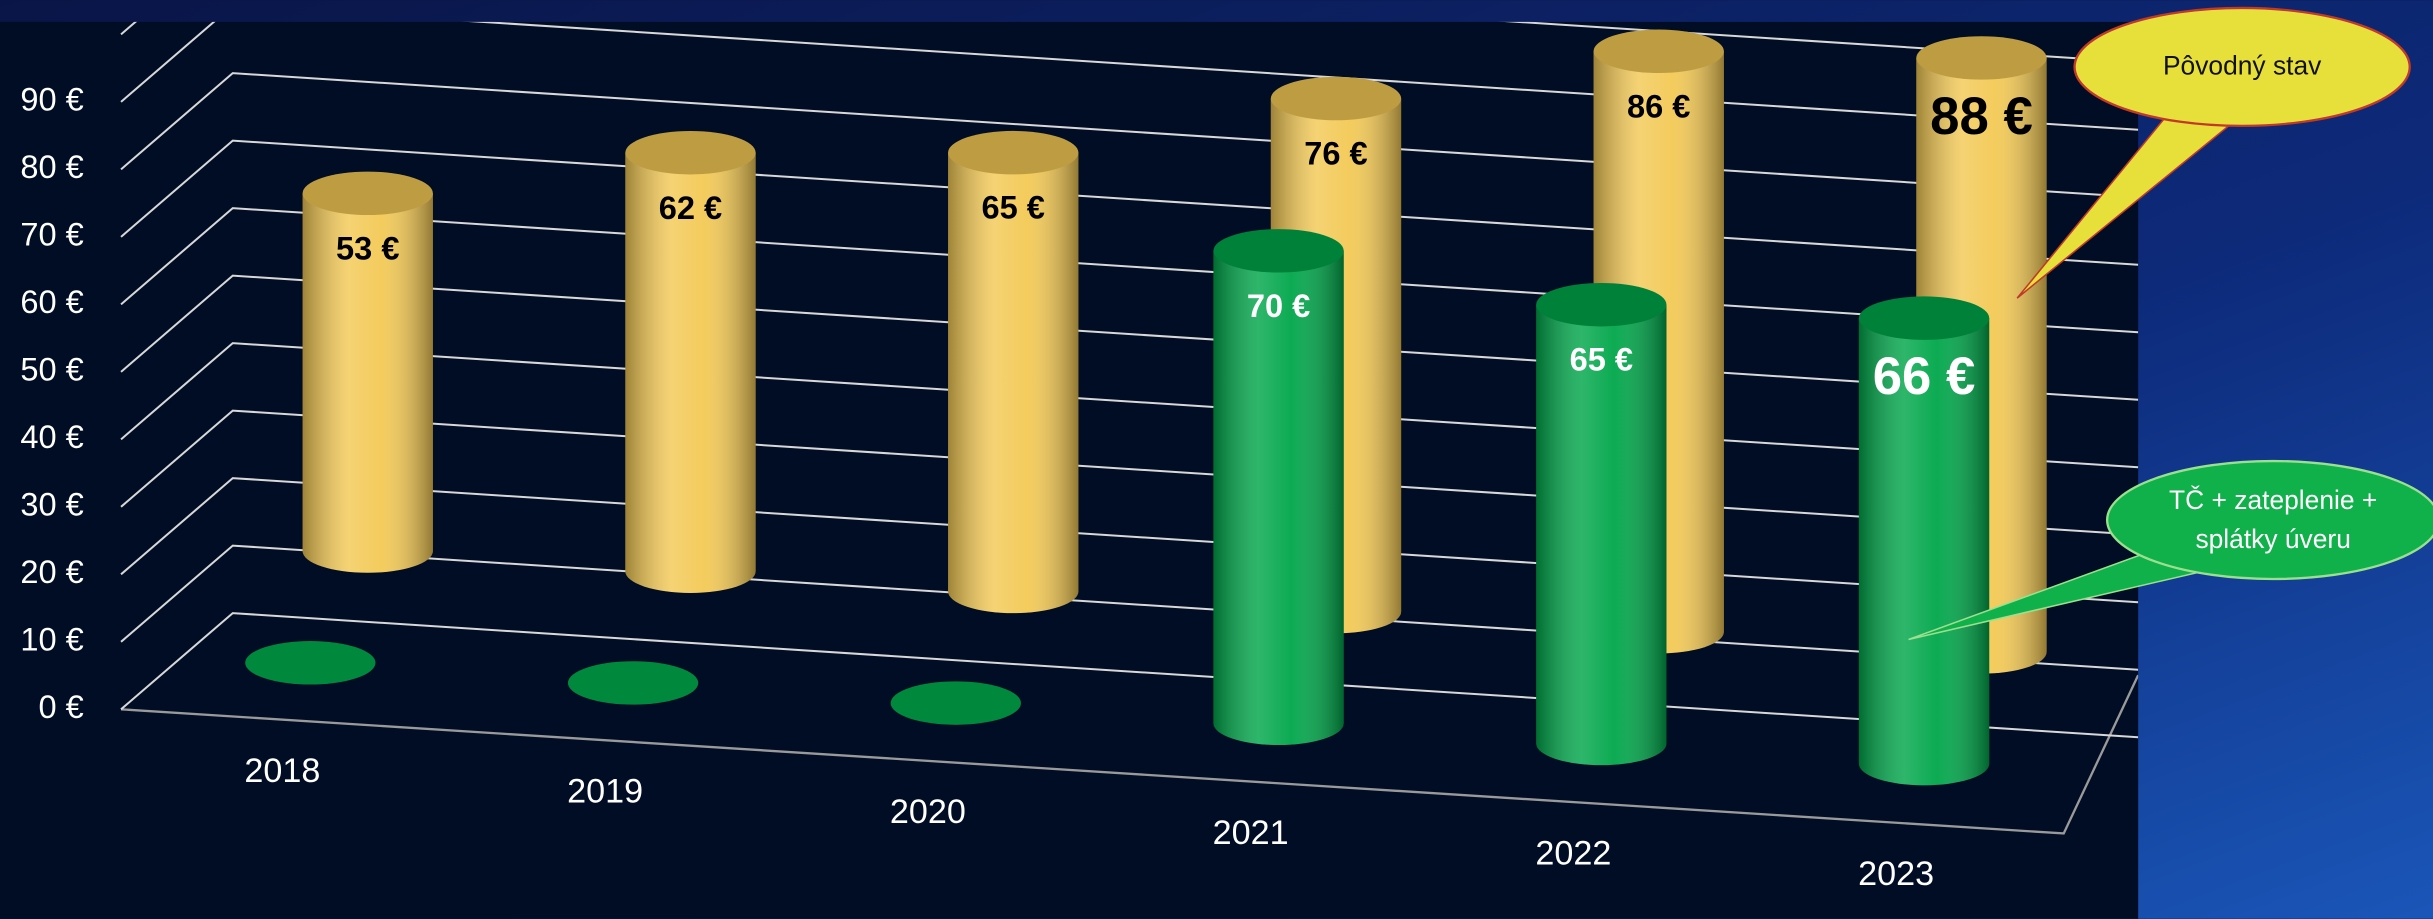 This screenshot has width=2433, height=919. I want to click on data-label: 53 €, so click(367, 248).